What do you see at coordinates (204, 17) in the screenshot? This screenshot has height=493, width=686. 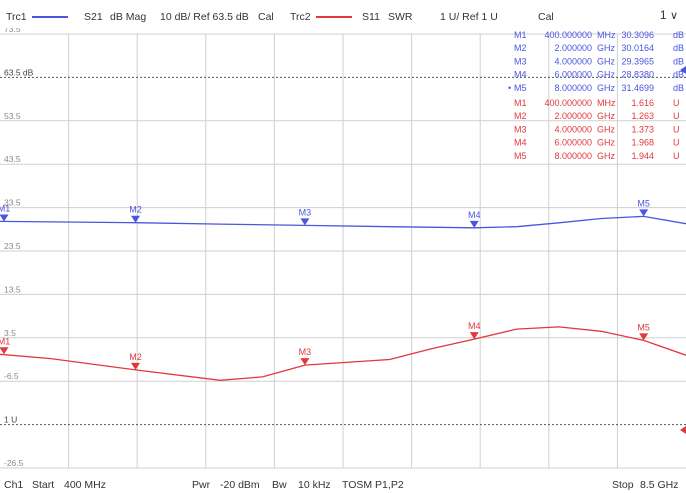 I see `trc1-scale: 10 dB/ Ref 63.5 dB` at bounding box center [204, 17].